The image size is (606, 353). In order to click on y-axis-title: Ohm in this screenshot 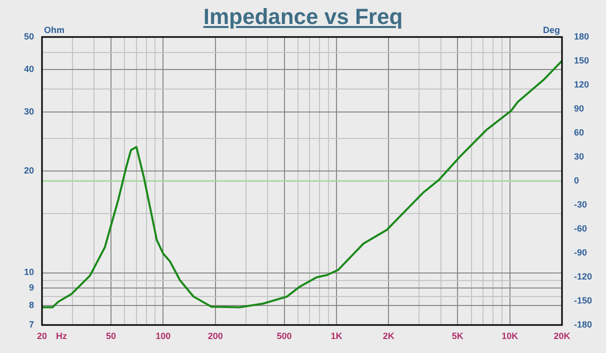, I will do `click(54, 29)`.